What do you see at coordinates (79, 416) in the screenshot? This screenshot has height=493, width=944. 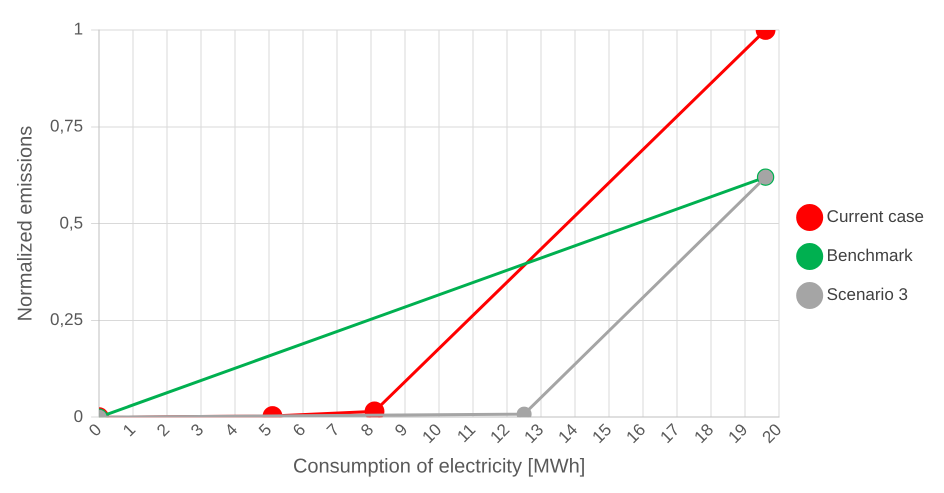 I see `y-tick-label: 0` at bounding box center [79, 416].